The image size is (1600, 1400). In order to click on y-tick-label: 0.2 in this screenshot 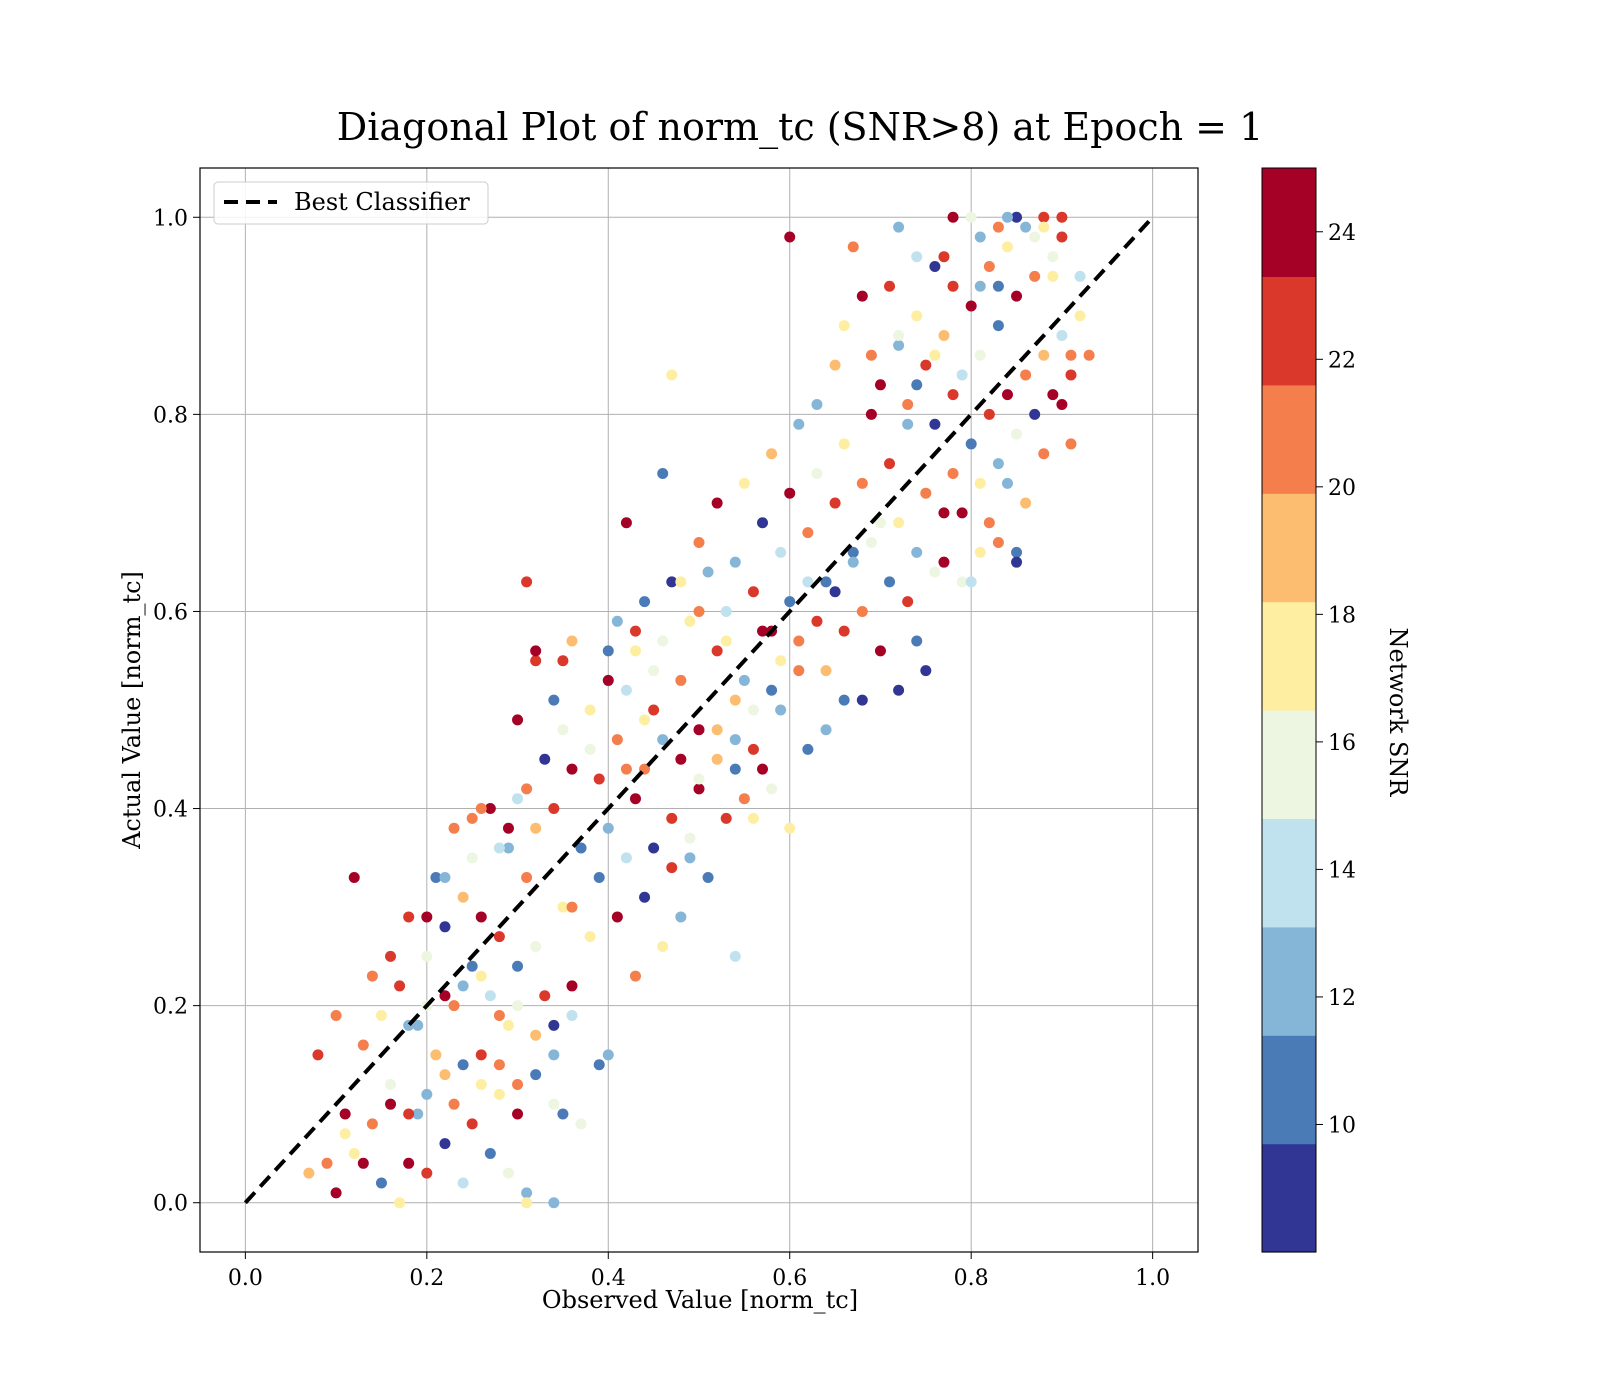, I will do `click(170, 1007)`.